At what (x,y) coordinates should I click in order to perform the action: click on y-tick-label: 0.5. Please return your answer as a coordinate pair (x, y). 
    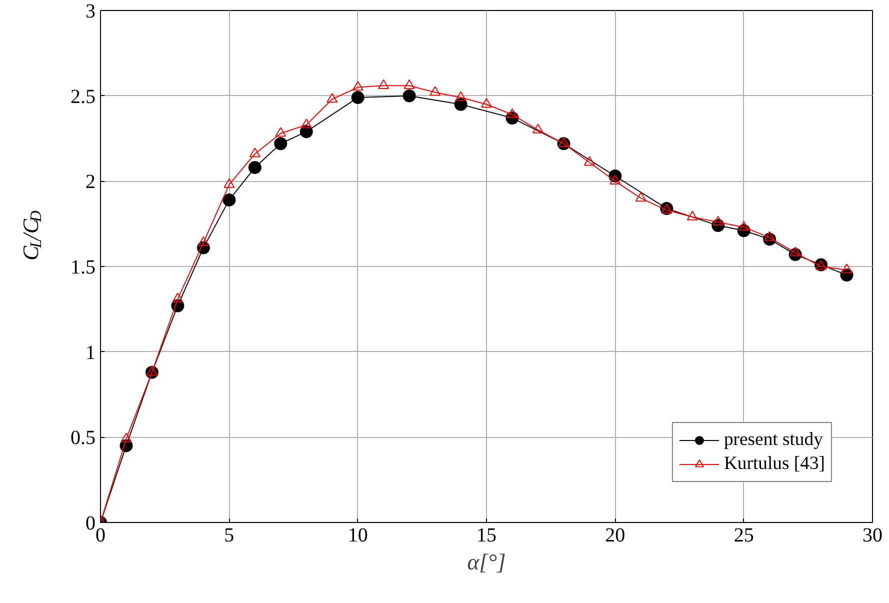
    Looking at the image, I should click on (83, 438).